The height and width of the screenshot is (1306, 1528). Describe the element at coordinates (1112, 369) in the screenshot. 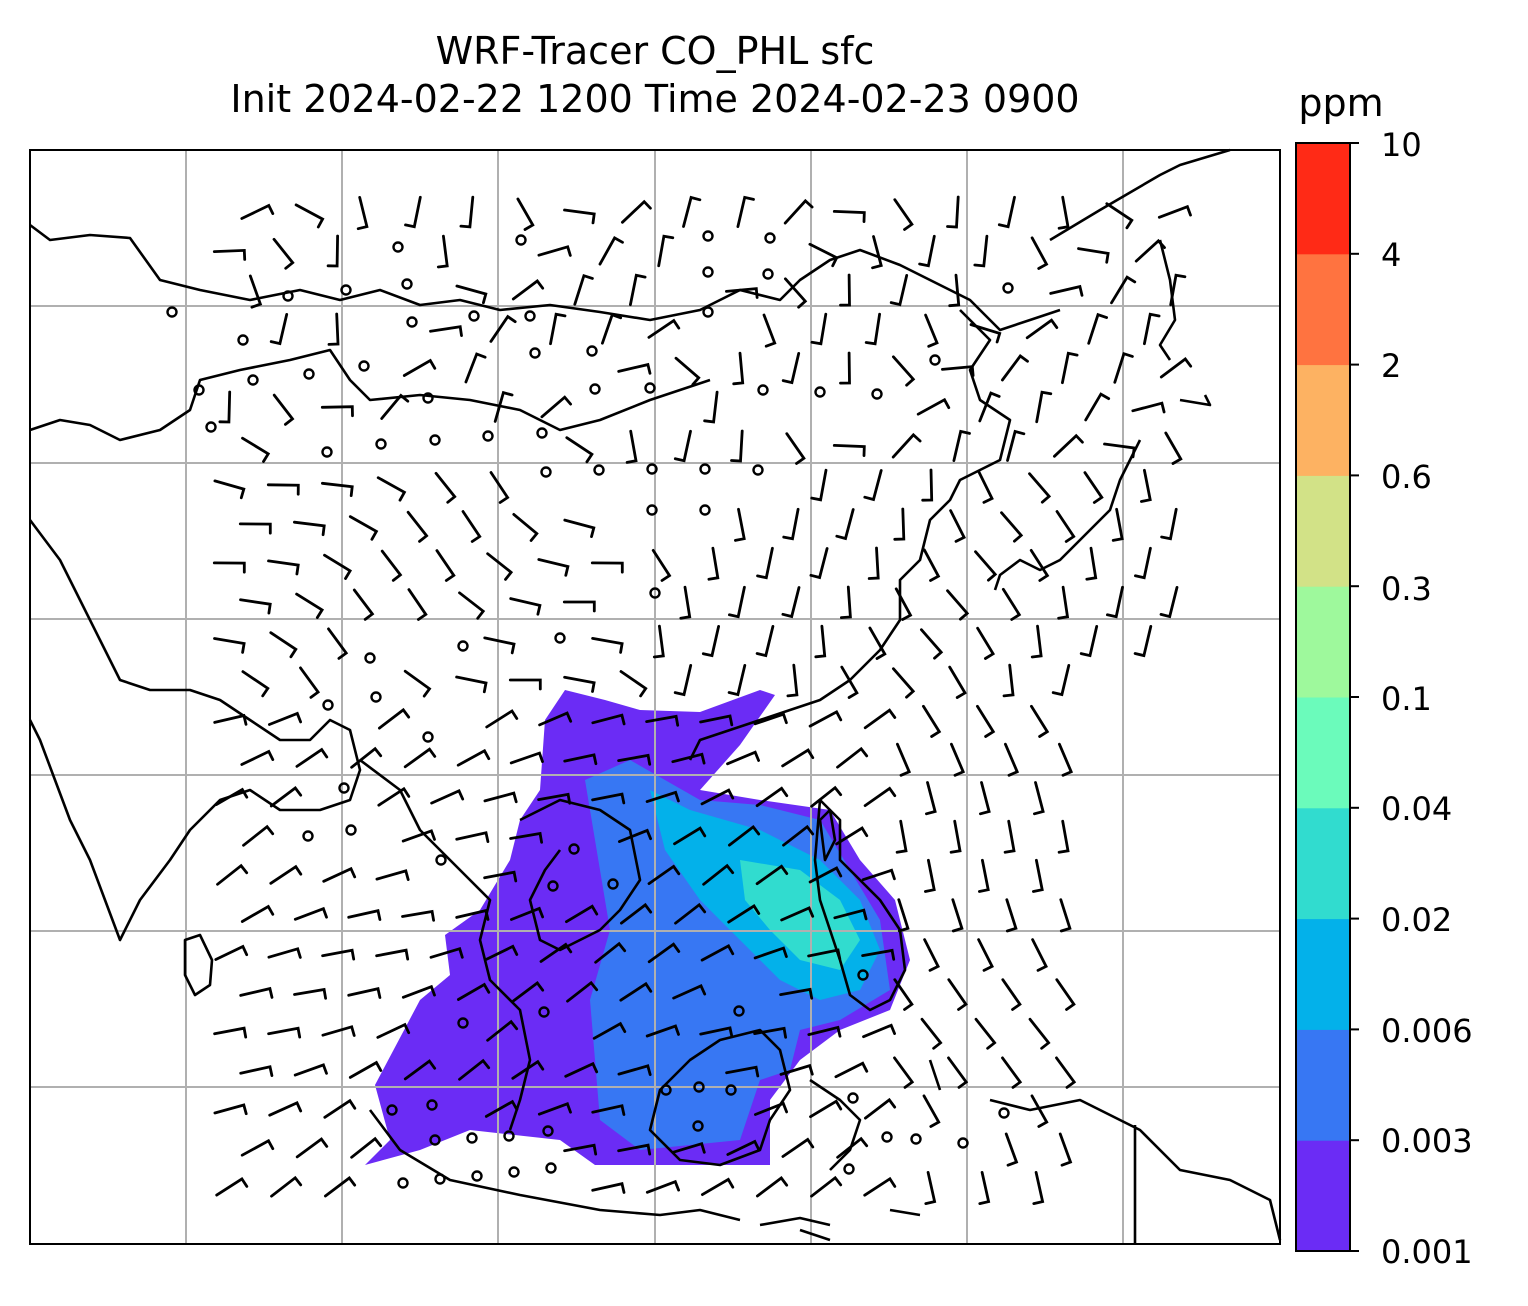

I see `coastline-korea-japan` at that location.